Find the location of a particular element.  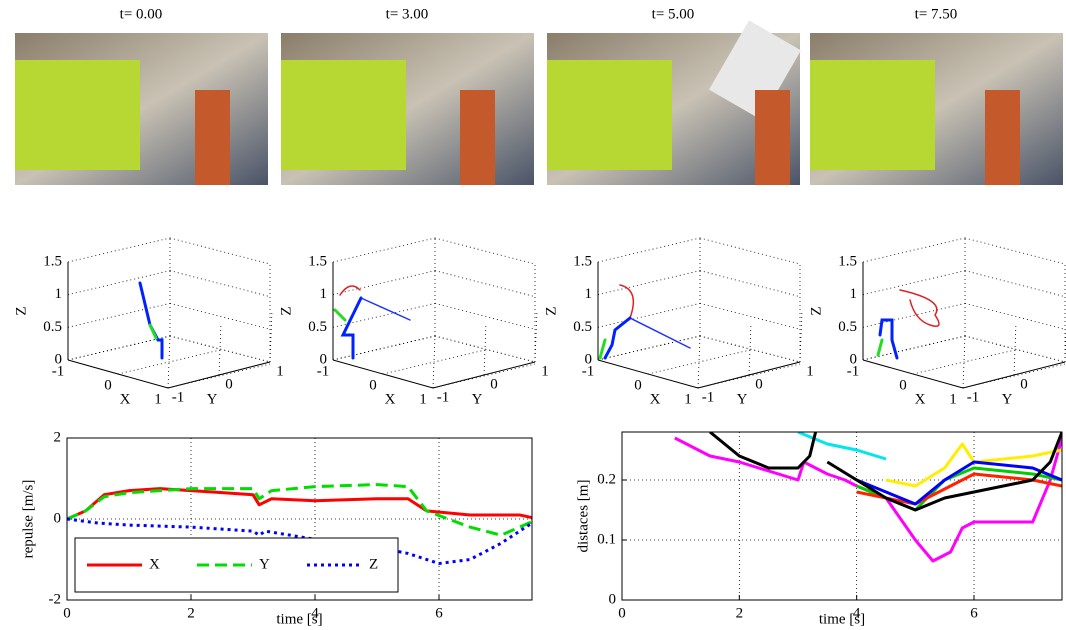

x-tick-label: 6 is located at coordinates (974, 613).